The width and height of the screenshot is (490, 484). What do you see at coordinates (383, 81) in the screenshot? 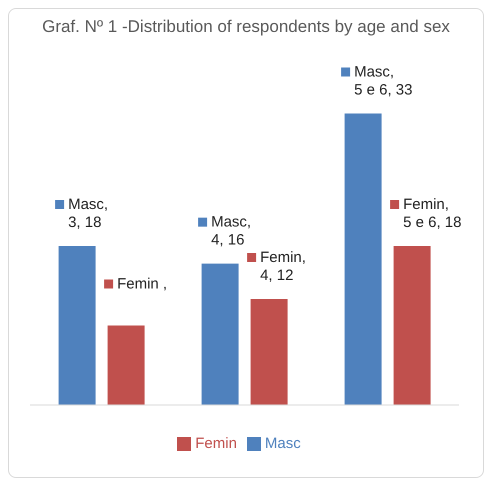
I see `data-label: Masc, 5 e 6, 33` at bounding box center [383, 81].